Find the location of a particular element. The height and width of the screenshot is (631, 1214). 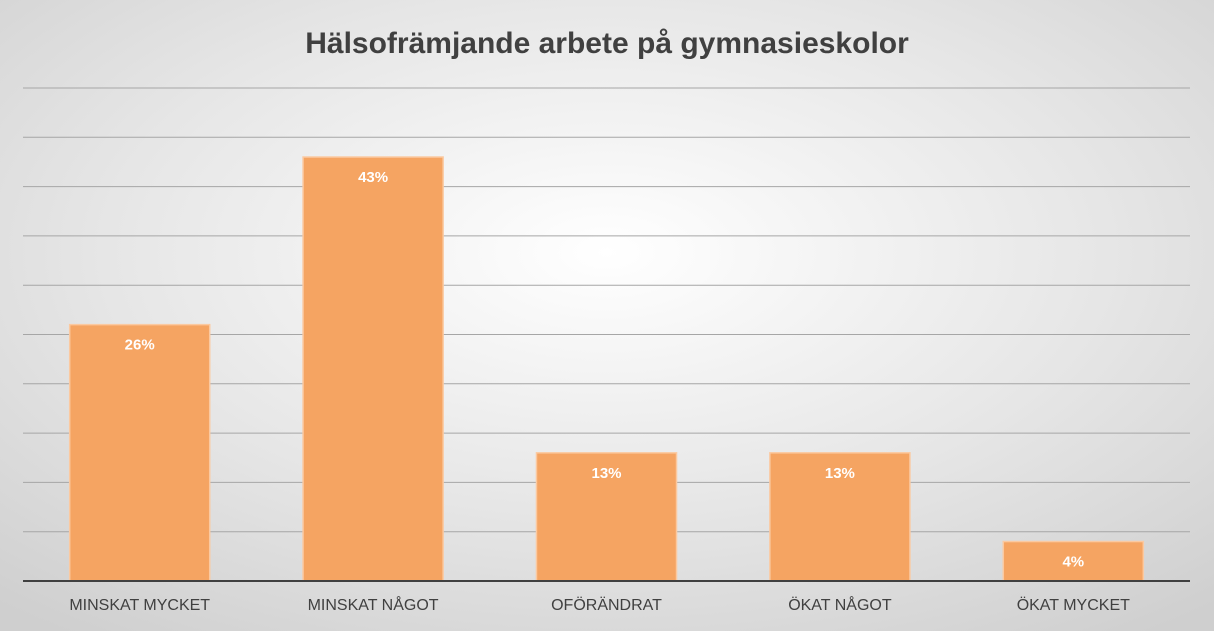

x-tick-label: ÖKAT NÅGOT is located at coordinates (840, 604).